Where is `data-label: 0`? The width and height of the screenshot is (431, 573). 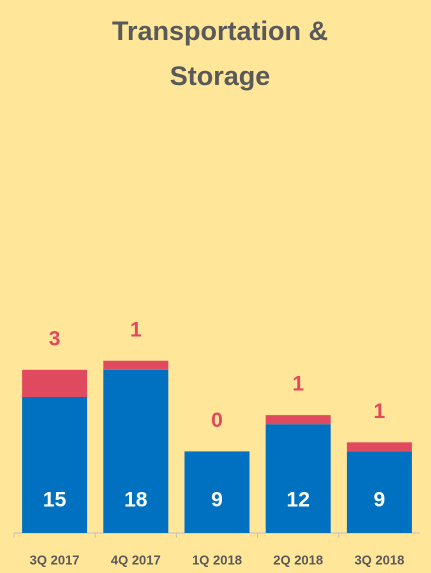
data-label: 0 is located at coordinates (217, 420).